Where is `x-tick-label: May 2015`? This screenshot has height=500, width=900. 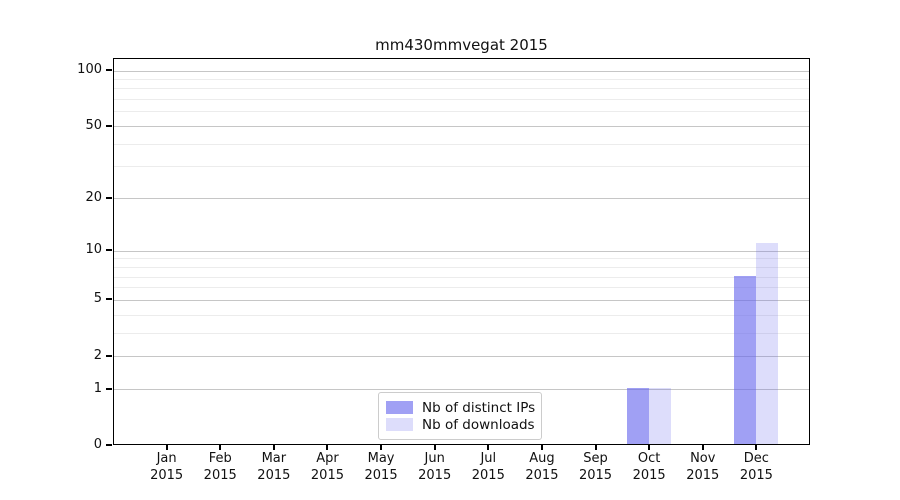 x-tick-label: May 2015 is located at coordinates (381, 467).